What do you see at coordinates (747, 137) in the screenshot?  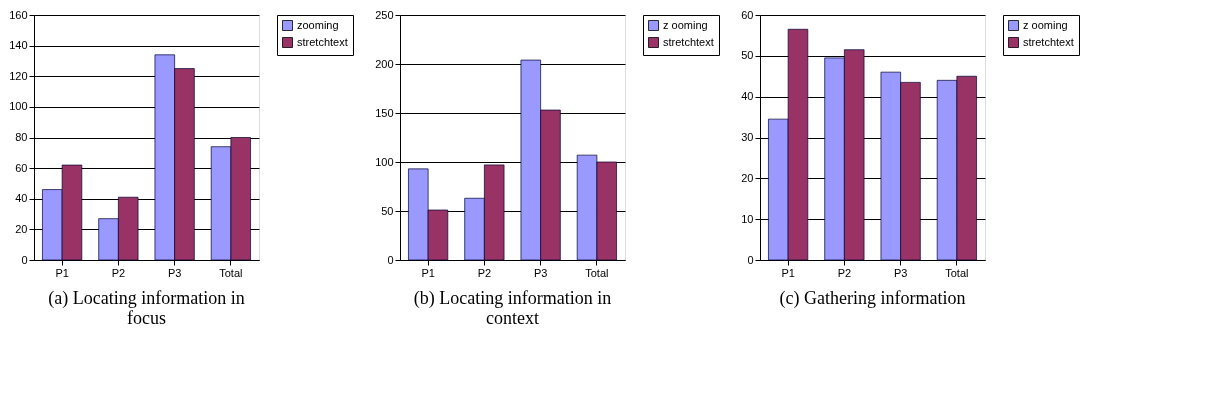 I see `y-tick-label: 30` at bounding box center [747, 137].